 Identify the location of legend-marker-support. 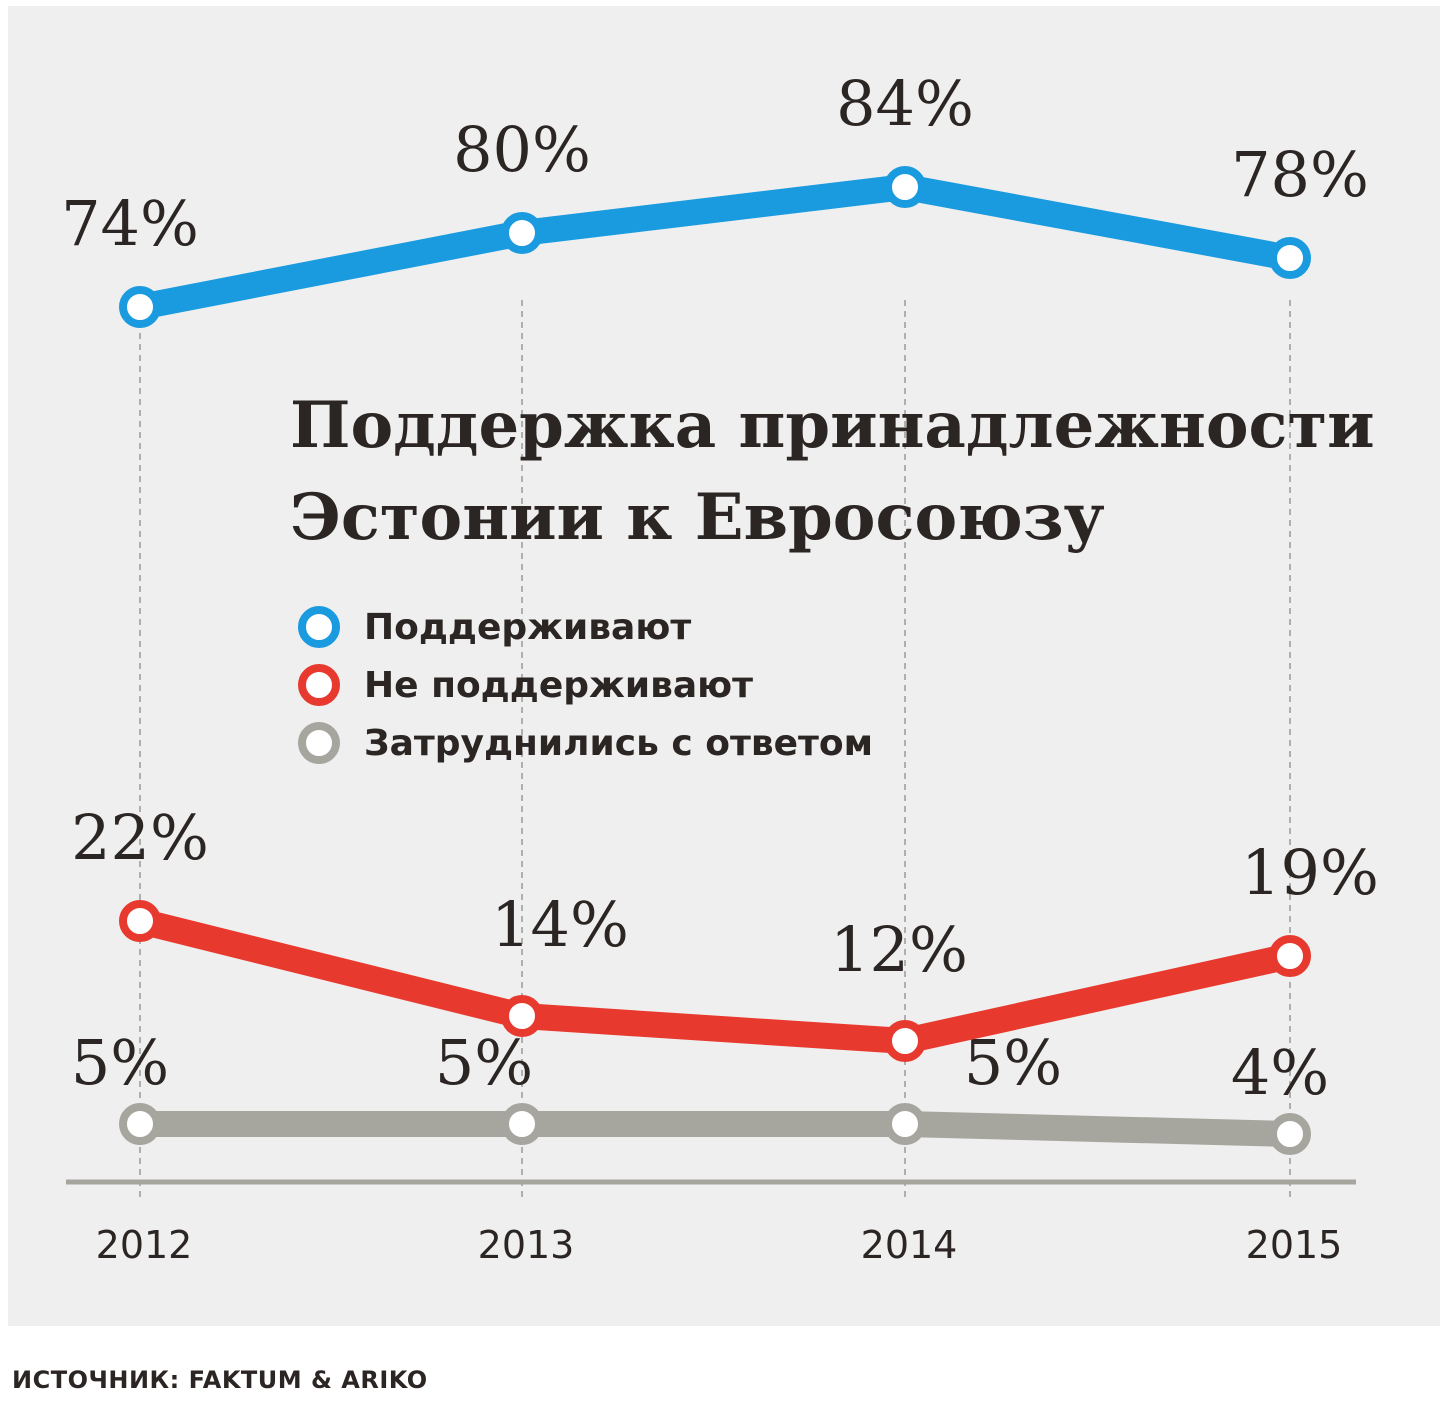
(319, 627).